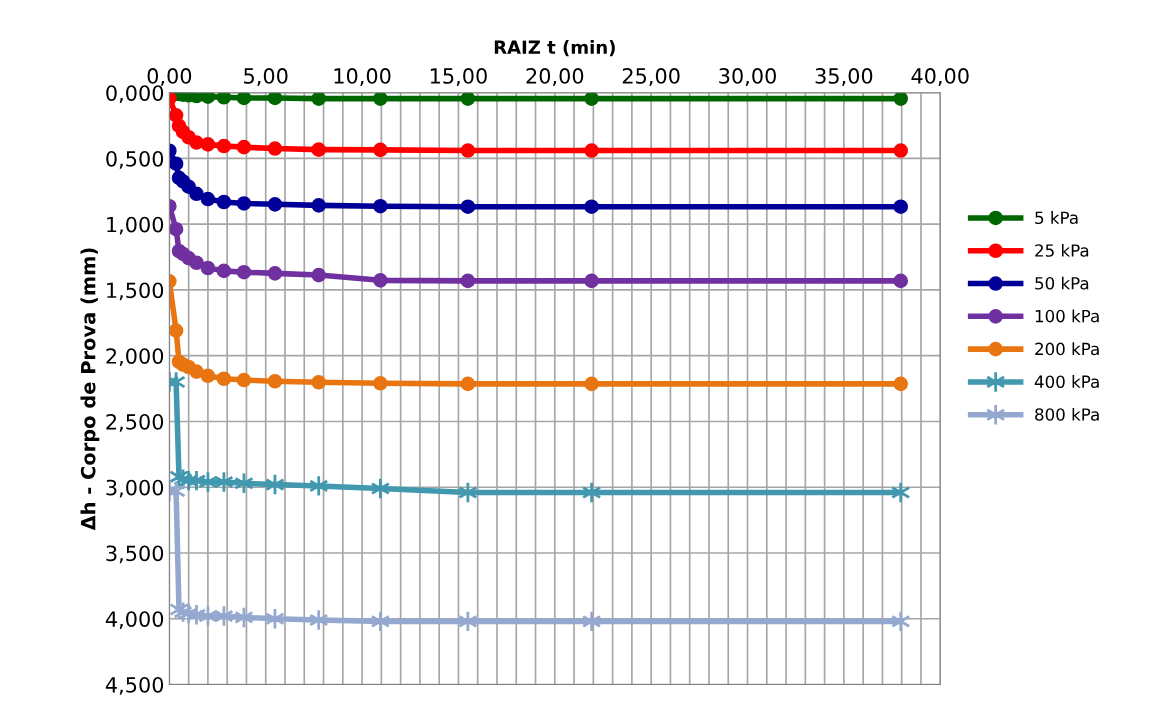 The image size is (1168, 713). What do you see at coordinates (651, 77) in the screenshot?
I see `x-tick-label: 25,00` at bounding box center [651, 77].